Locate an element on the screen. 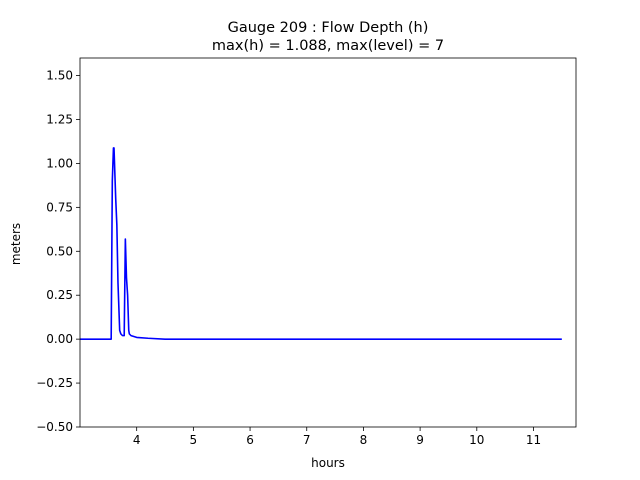  y-tick-label-1: −0.25 is located at coordinates (54, 383).